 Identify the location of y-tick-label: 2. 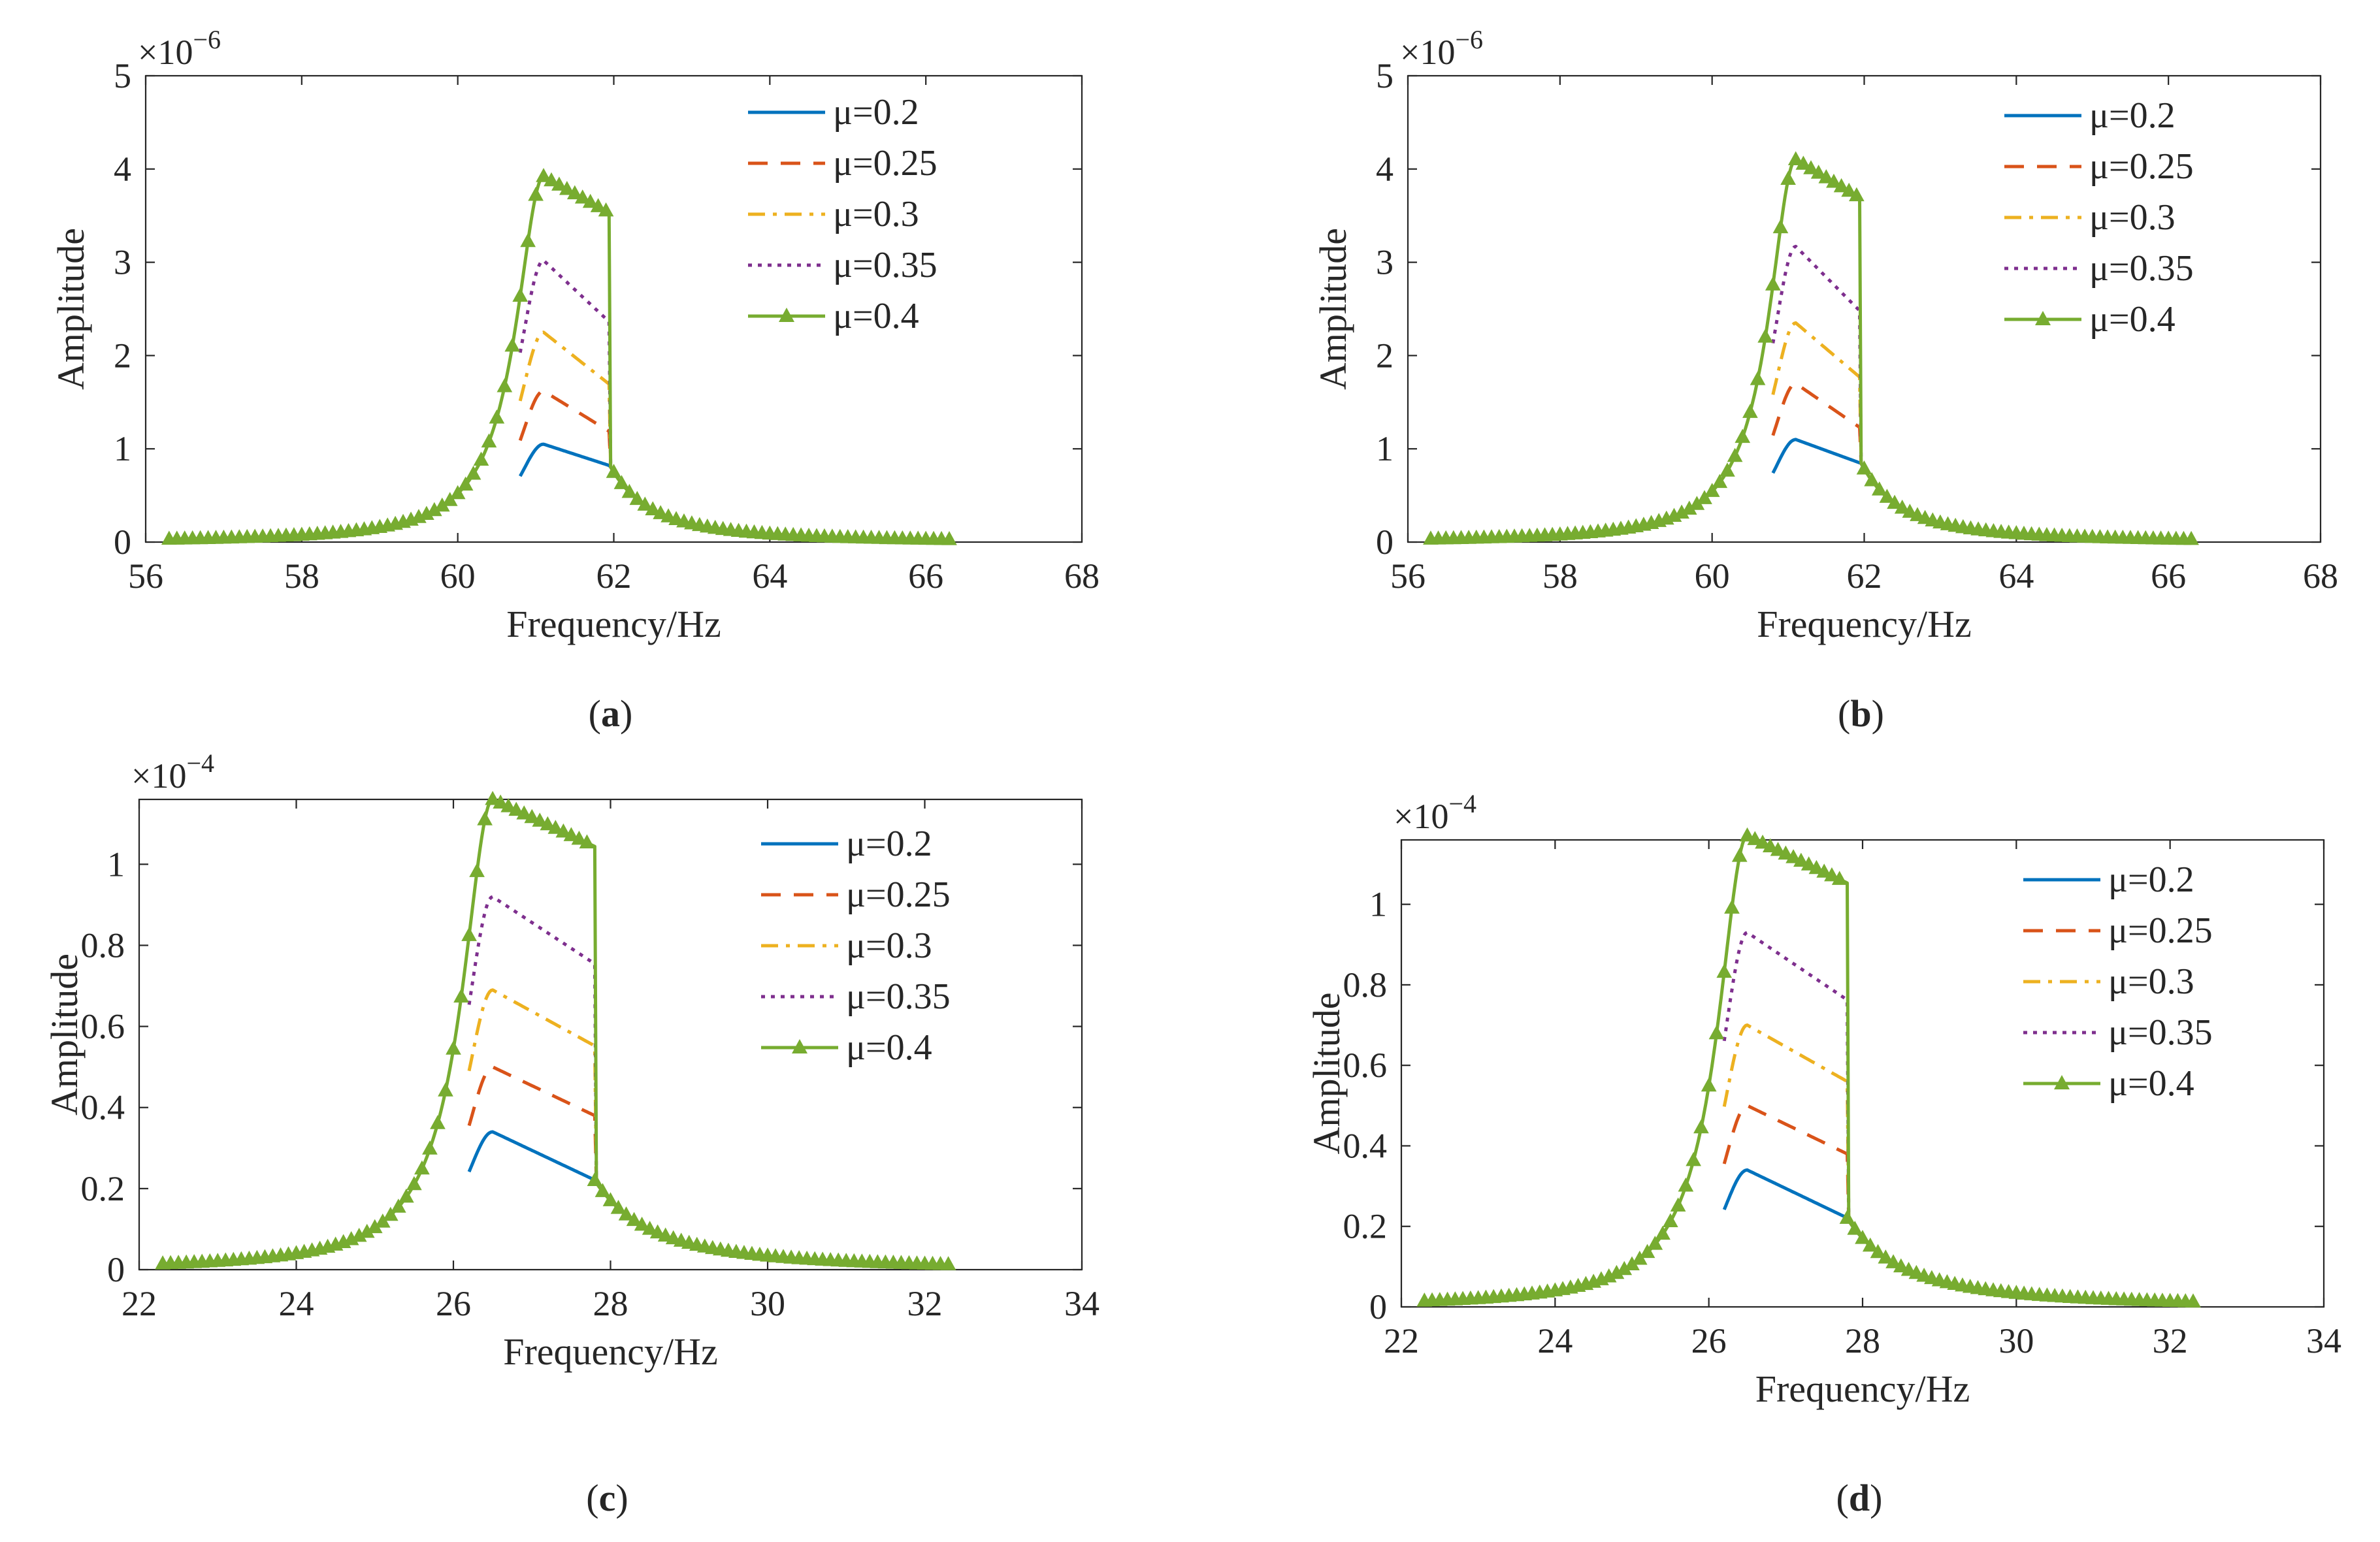
(122, 355).